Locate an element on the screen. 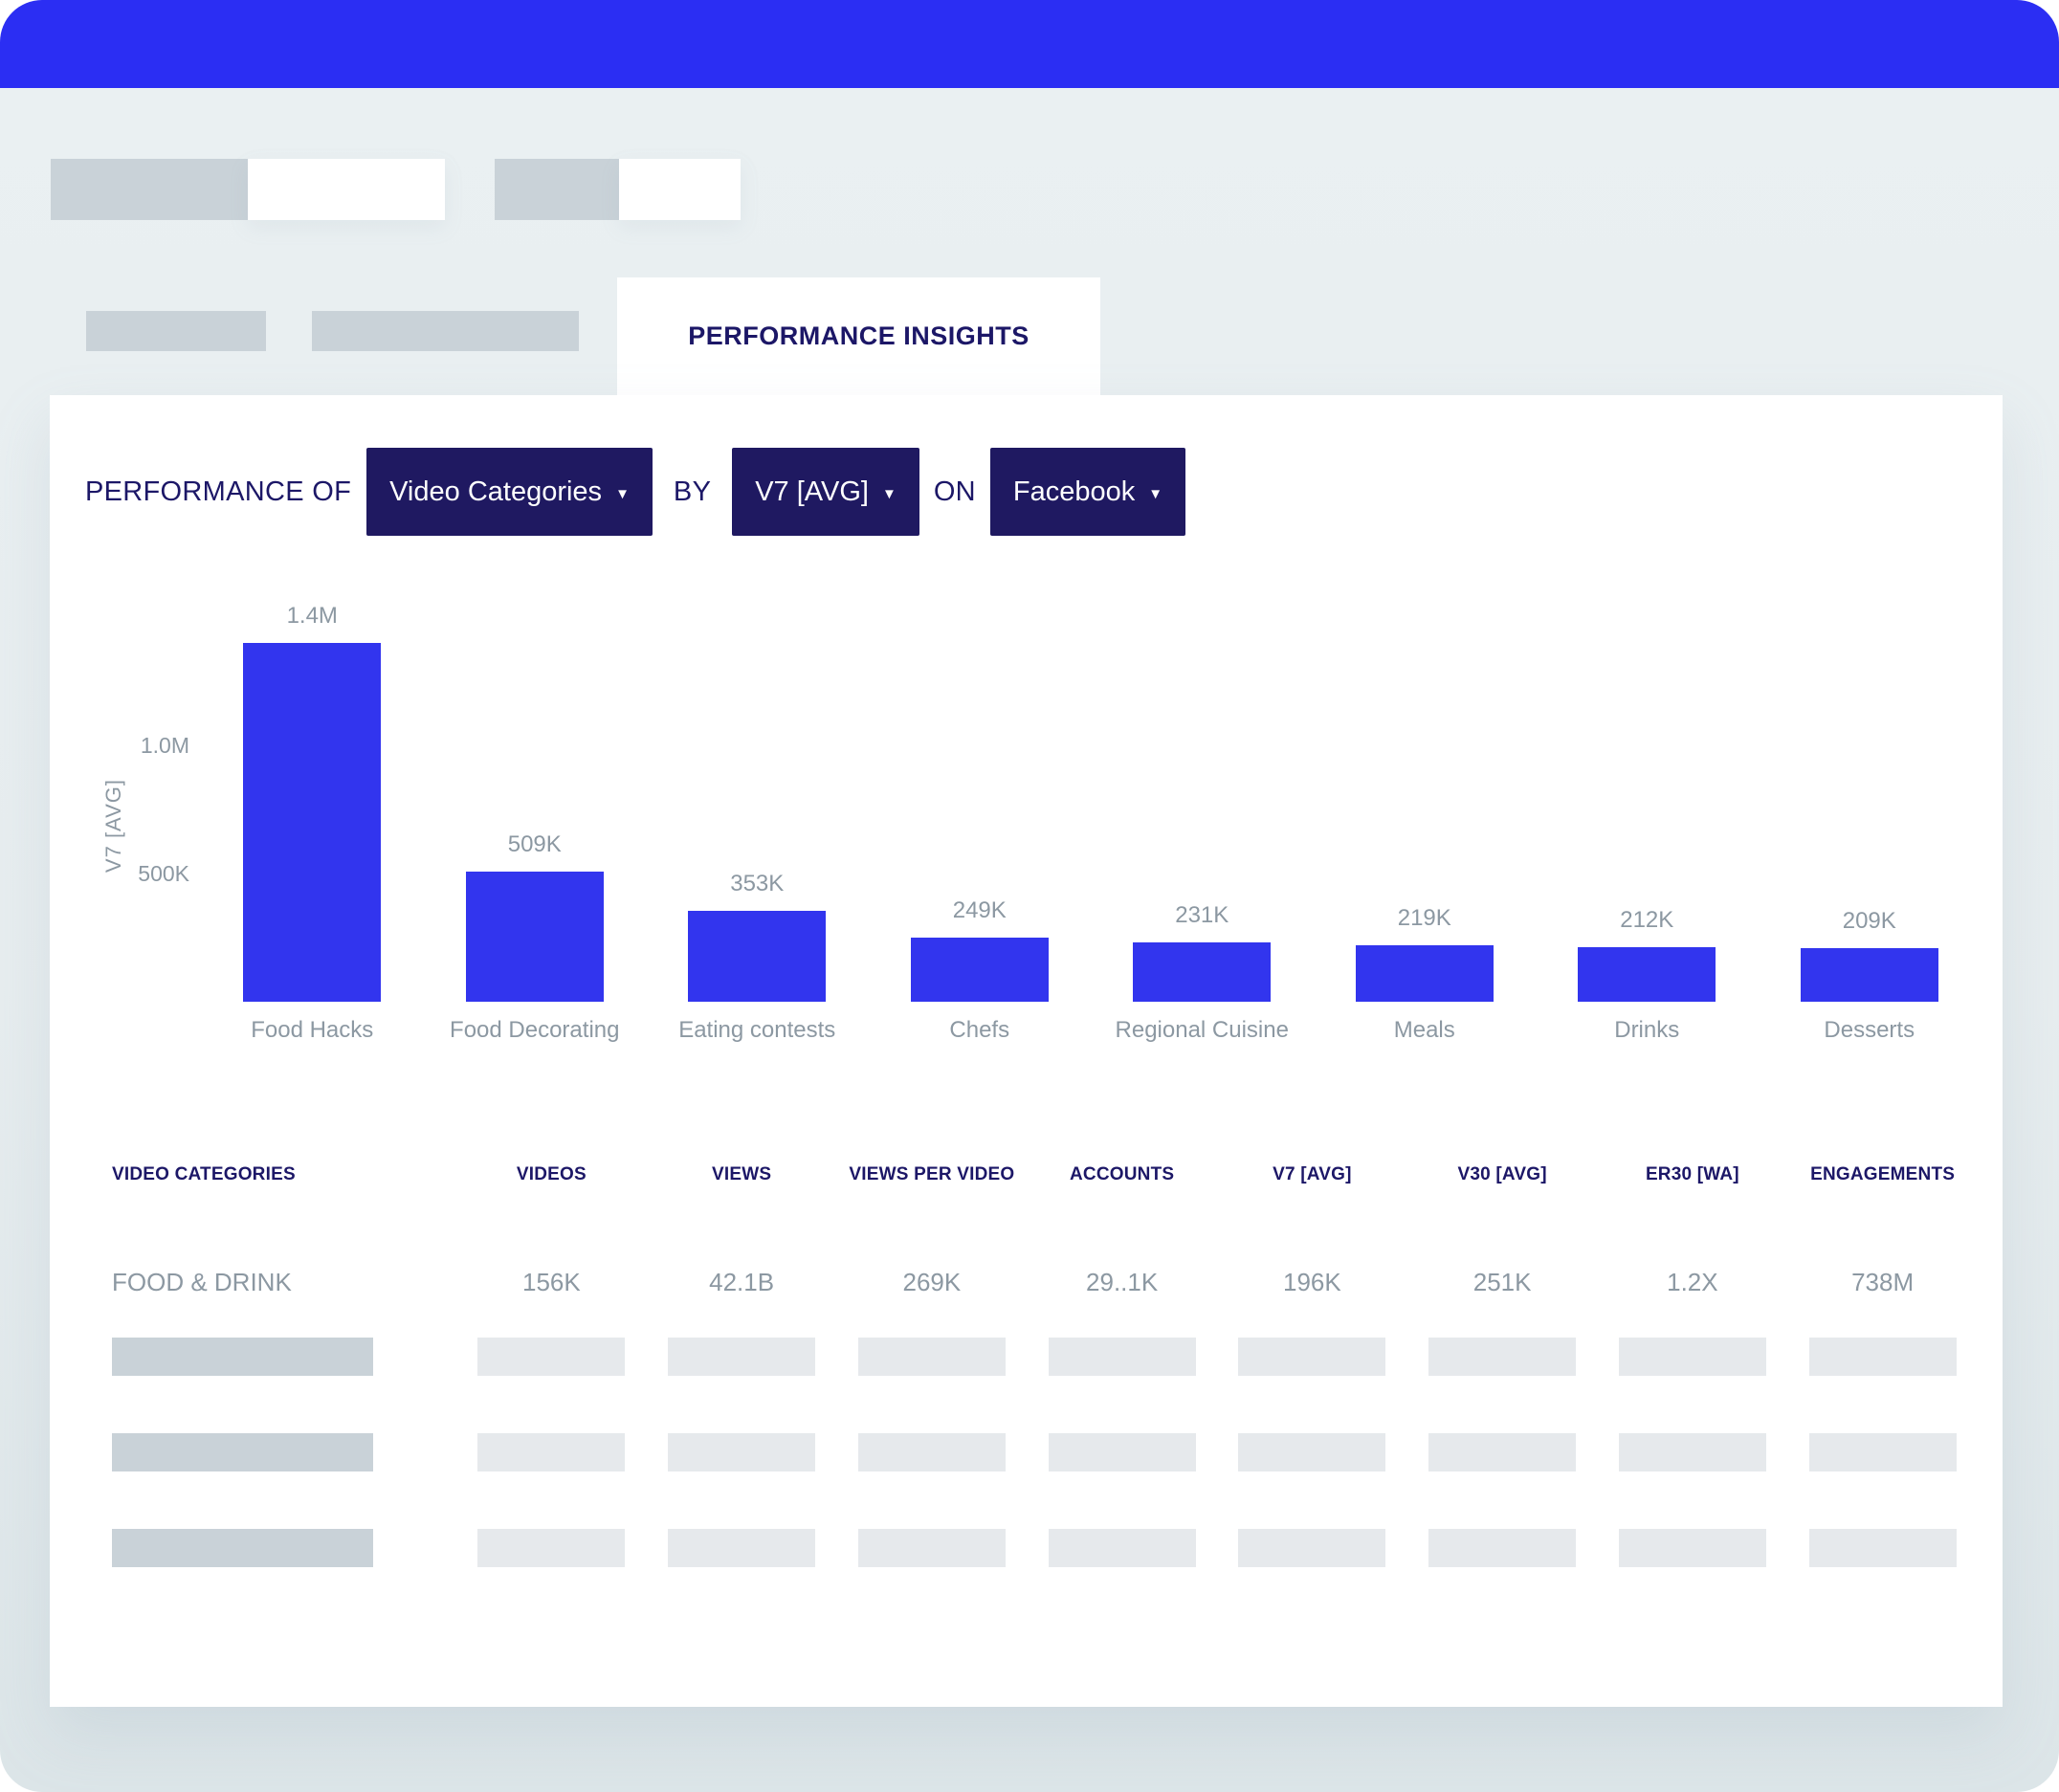 Image resolution: width=2059 pixels, height=1792 pixels. table-header-cell: V7 [AVG] is located at coordinates (1312, 1174).